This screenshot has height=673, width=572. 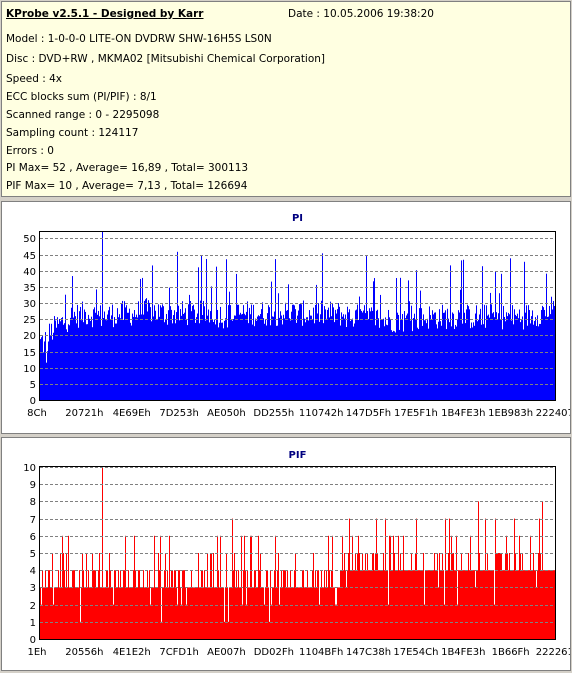 What do you see at coordinates (33, 502) in the screenshot?
I see `pif-ytick-label: 8` at bounding box center [33, 502].